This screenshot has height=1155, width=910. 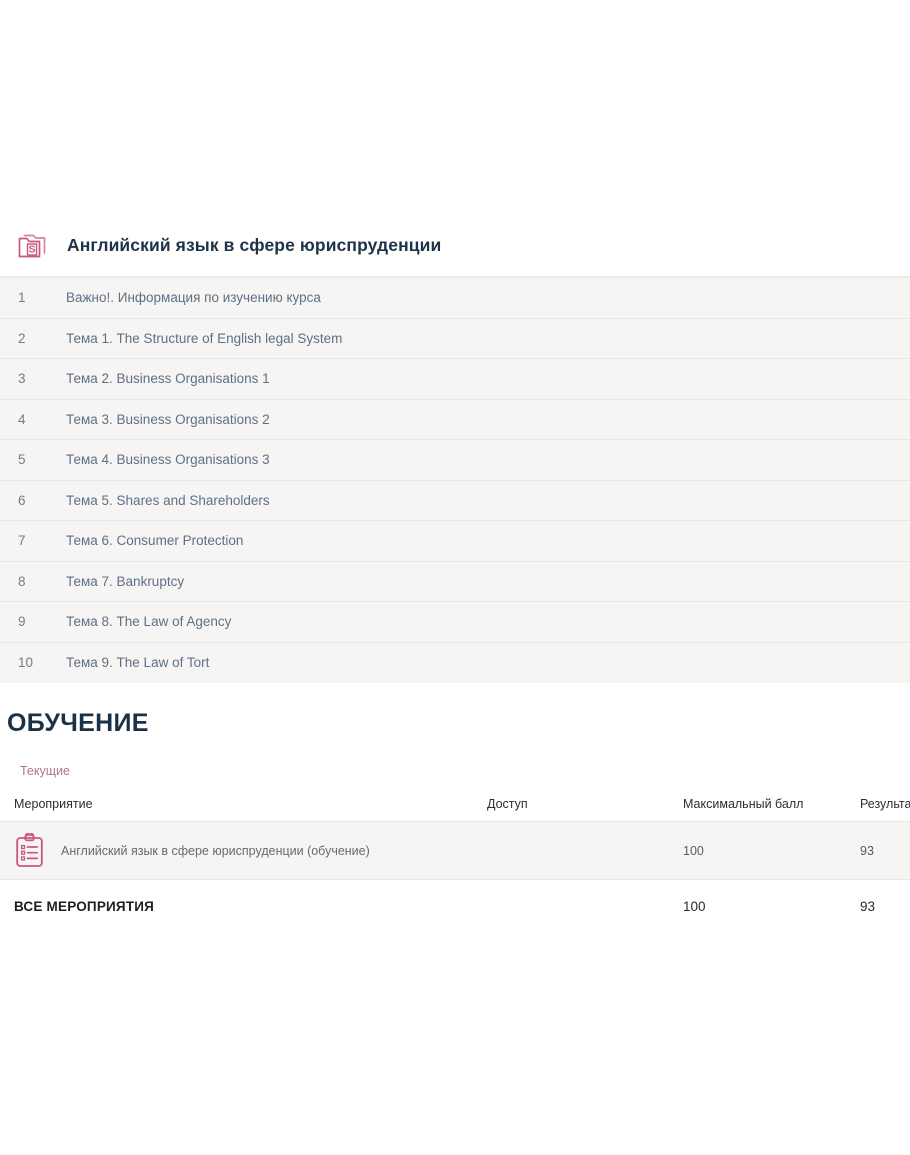 I want to click on totals-row: ВСЕ МЕРОПРИЯТИЯ 100 93, so click(x=455, y=906).